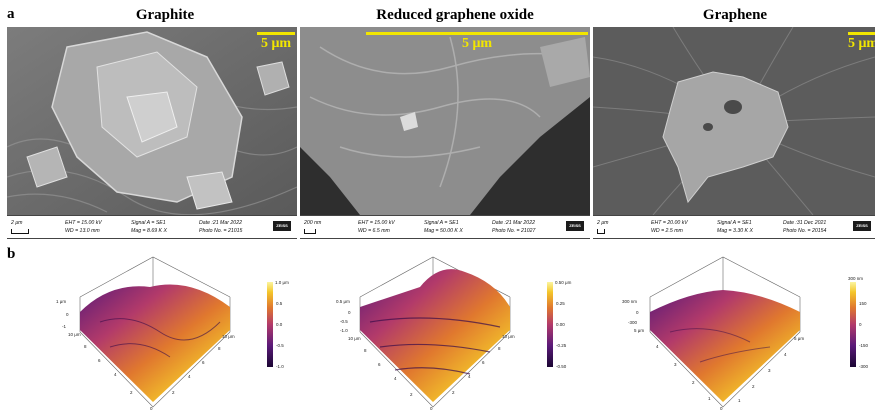 The height and width of the screenshot is (417, 875). I want to click on infobar-mag: Mag = 3.30 K X, so click(735, 231).